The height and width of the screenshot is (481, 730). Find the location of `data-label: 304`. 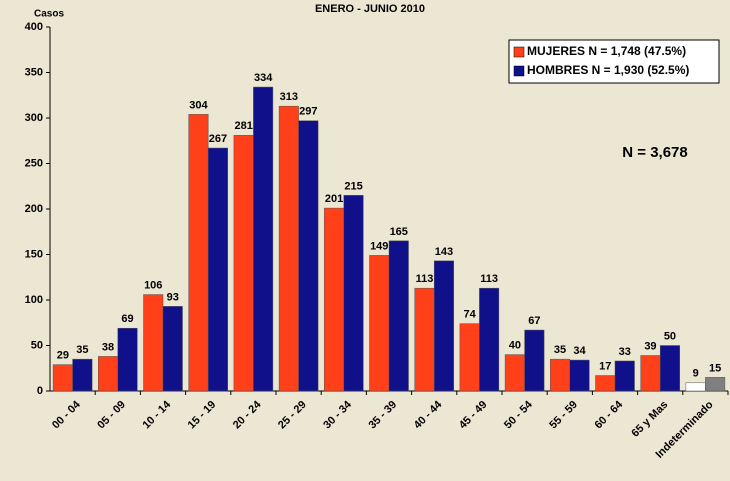

data-label: 304 is located at coordinates (198, 105).